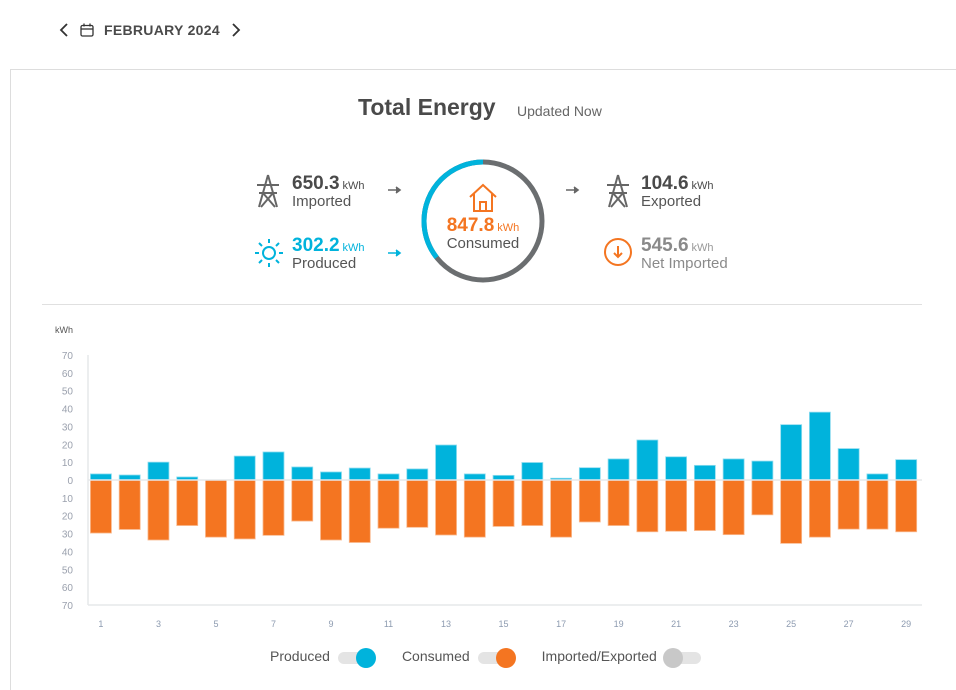 The height and width of the screenshot is (690, 956). What do you see at coordinates (427, 107) in the screenshot?
I see `card-title: Total Energy` at bounding box center [427, 107].